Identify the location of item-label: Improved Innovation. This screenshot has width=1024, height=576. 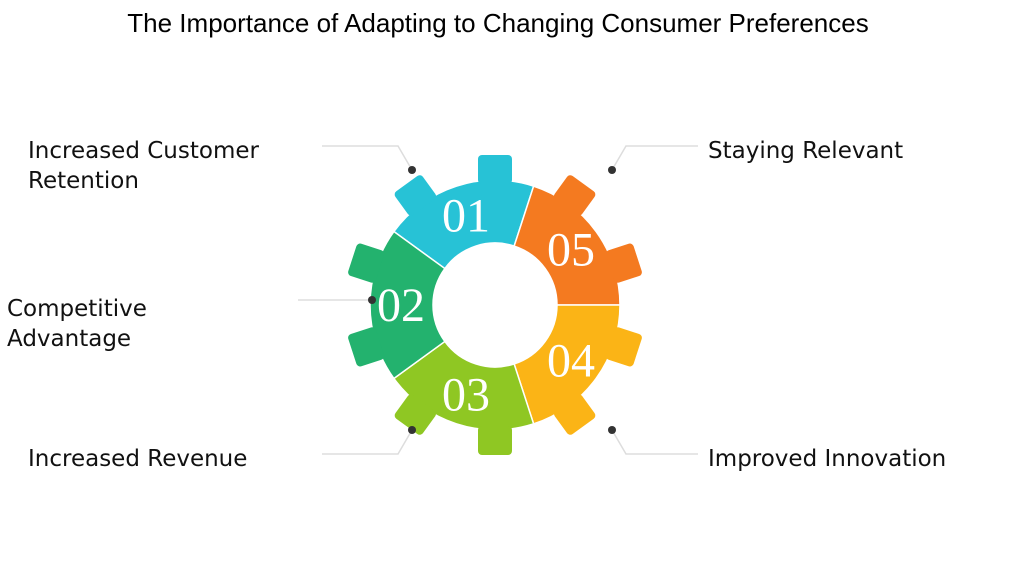
(827, 459).